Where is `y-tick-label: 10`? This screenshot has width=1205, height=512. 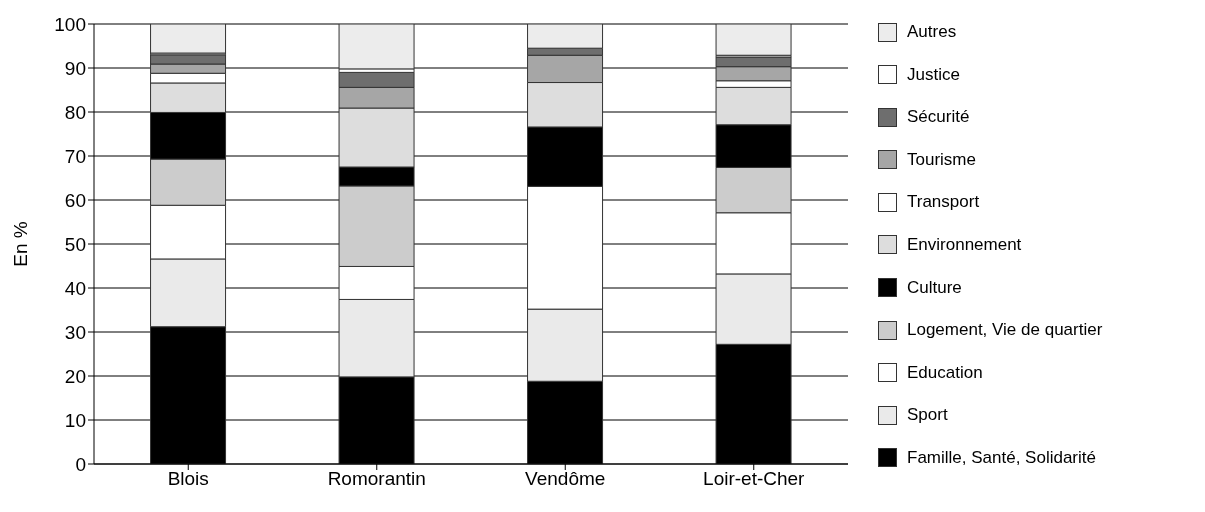
y-tick-label: 10 is located at coordinates (75, 420).